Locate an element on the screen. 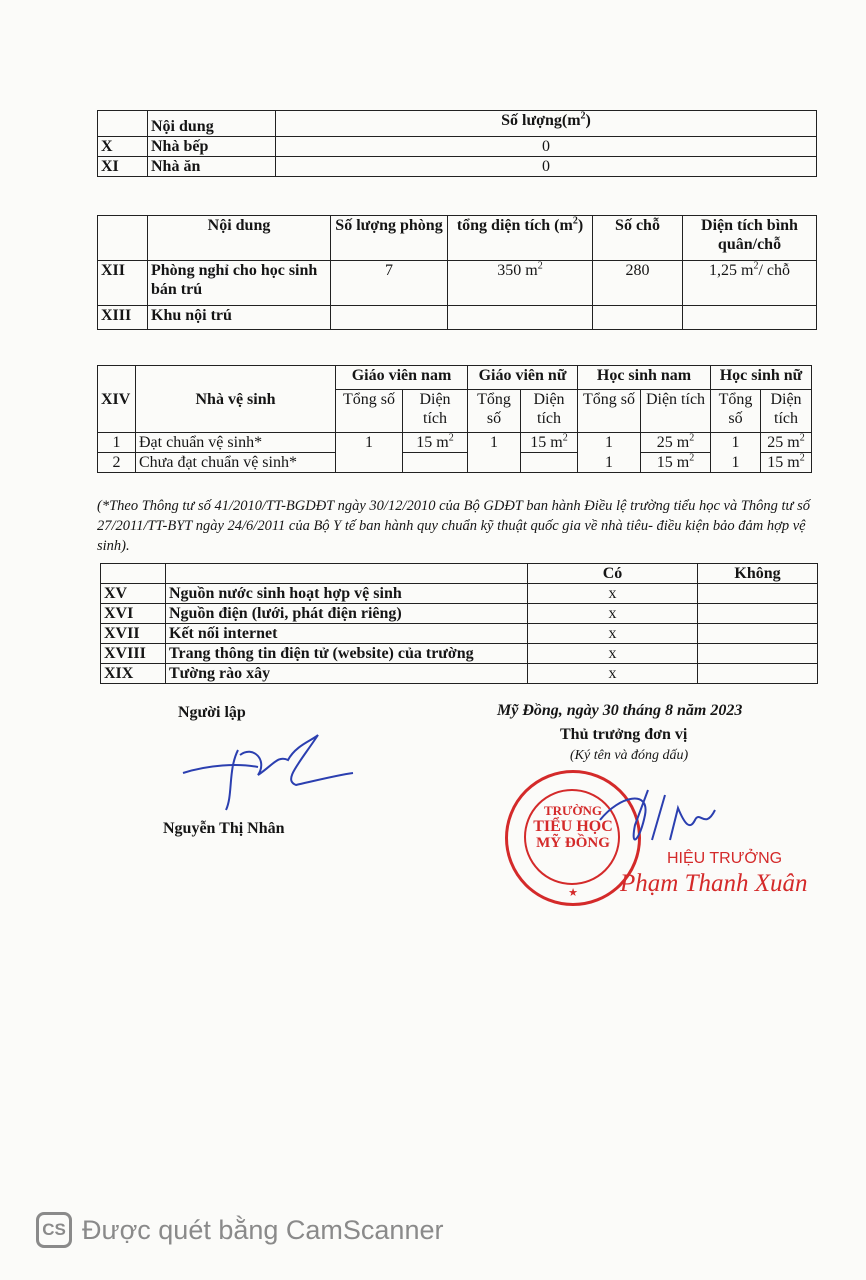  table-row: XV Nguồn nước sinh hoạt hợp vệ sinh x is located at coordinates (459, 593).